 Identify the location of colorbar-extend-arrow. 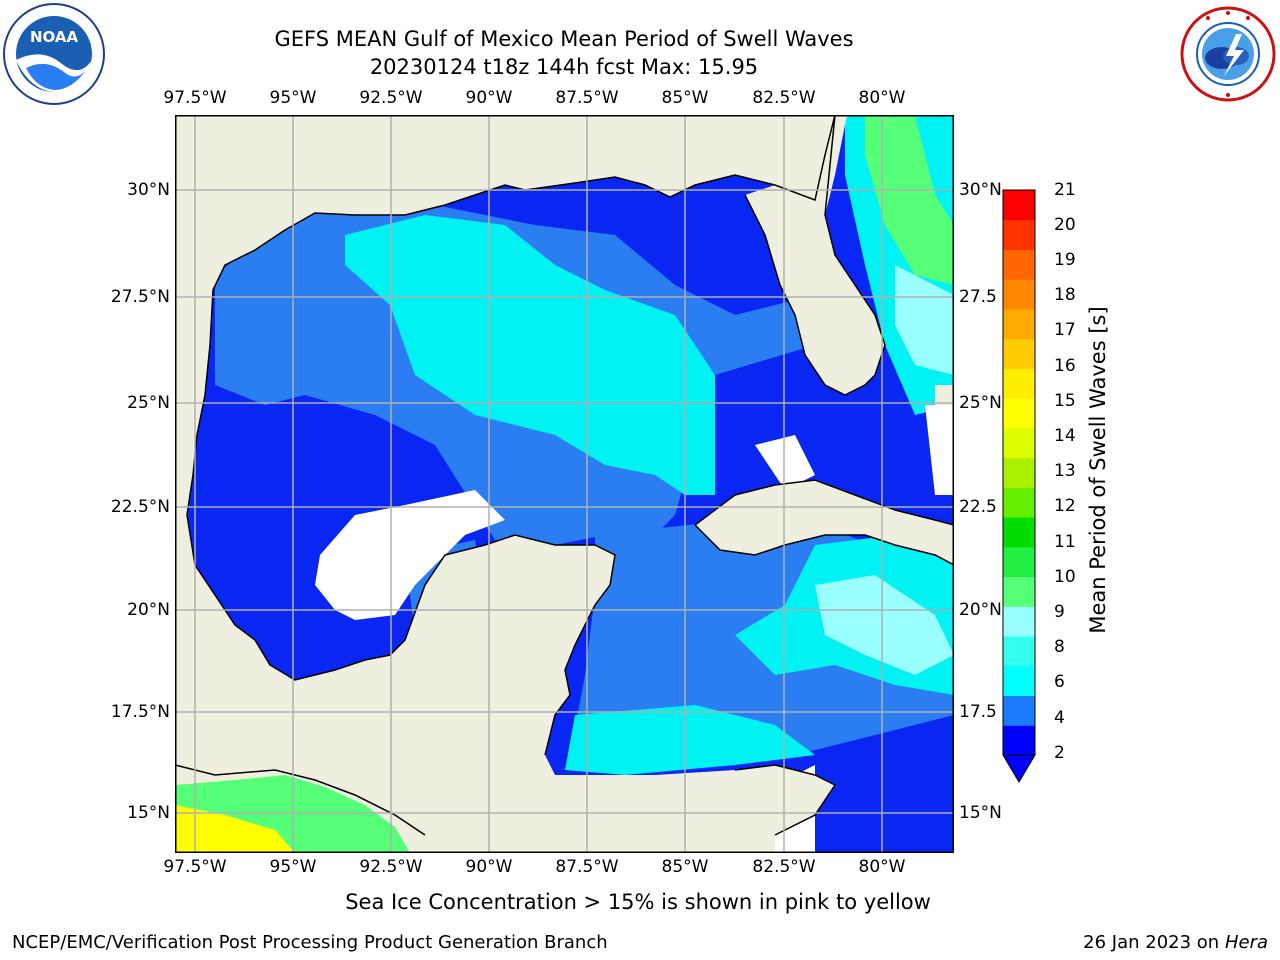
(1019, 768).